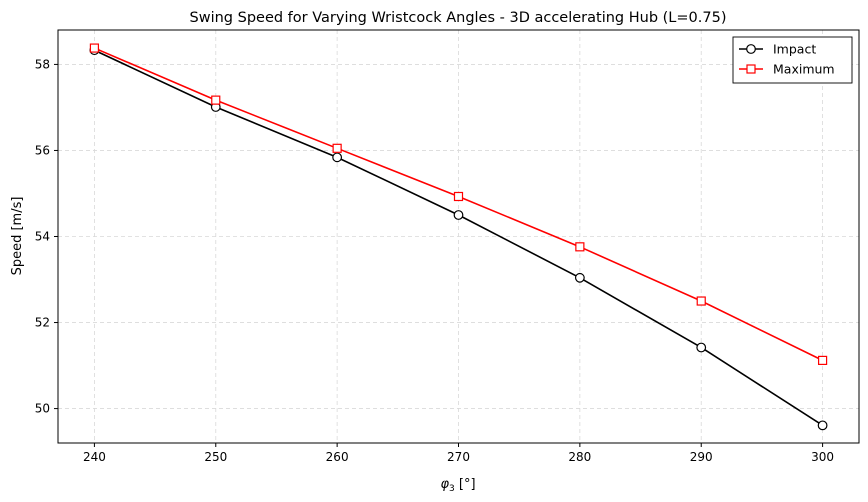 This screenshot has width=868, height=502. Describe the element at coordinates (457, 485) in the screenshot. I see `x-axis-label: φ3 [°]` at that location.